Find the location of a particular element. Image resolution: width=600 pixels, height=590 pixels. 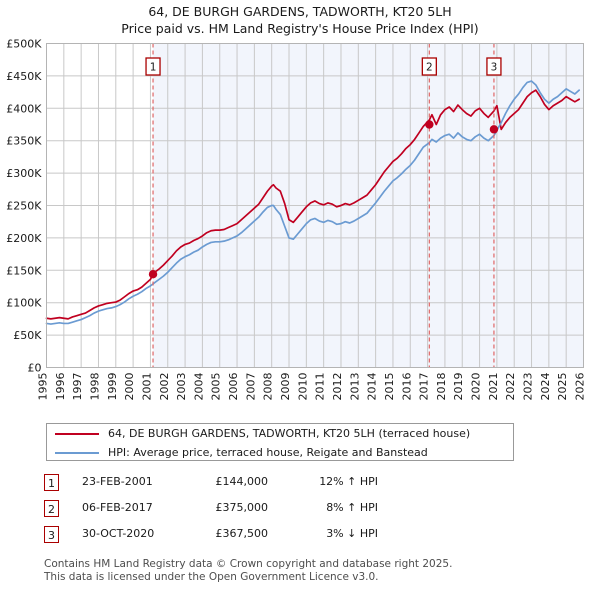

svg-text: 1999 is located at coordinates (112, 387).